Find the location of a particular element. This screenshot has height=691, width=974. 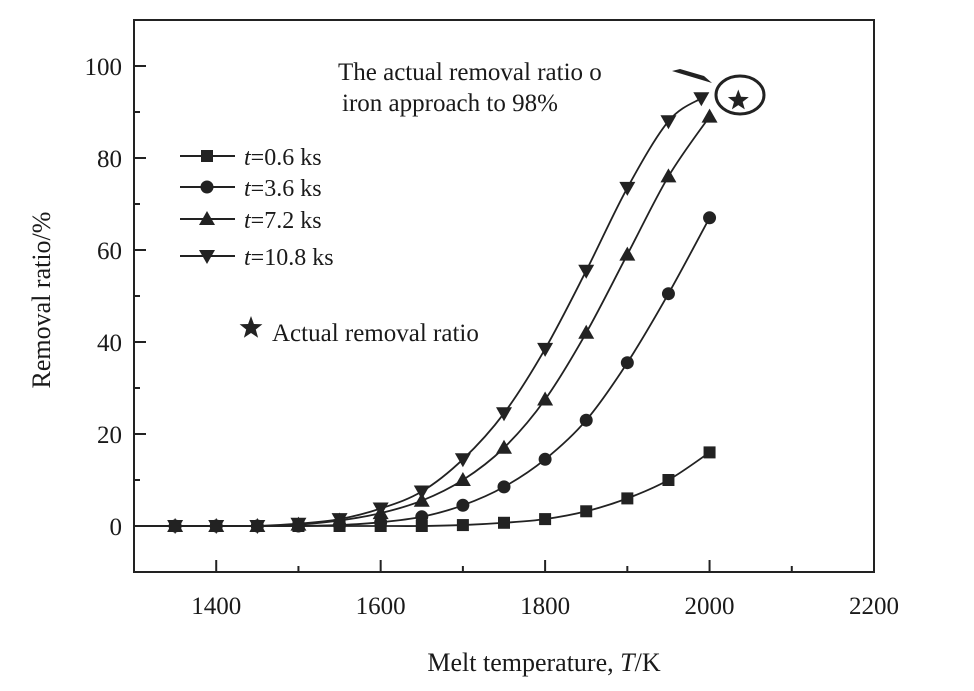

x-axis-ticks: 1400 1600 1800 2000 2200 is located at coordinates (545, 590).